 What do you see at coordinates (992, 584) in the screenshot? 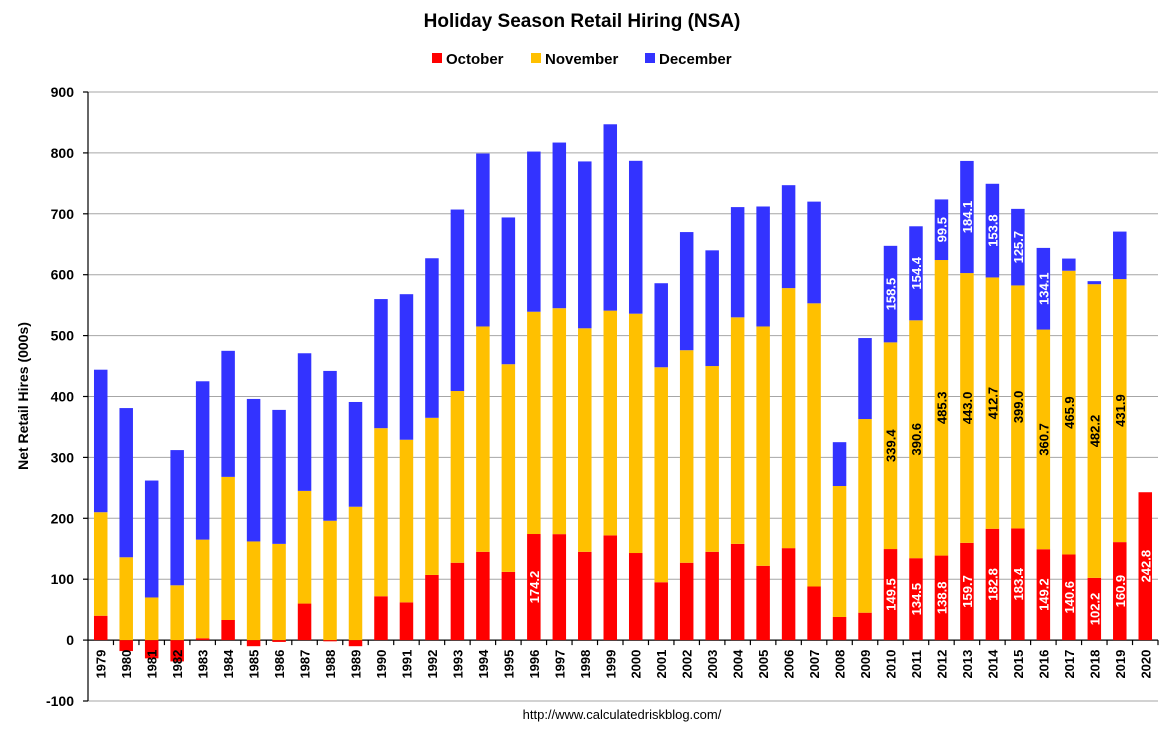
I see `data-label-october-2014: 182.8` at bounding box center [992, 584].